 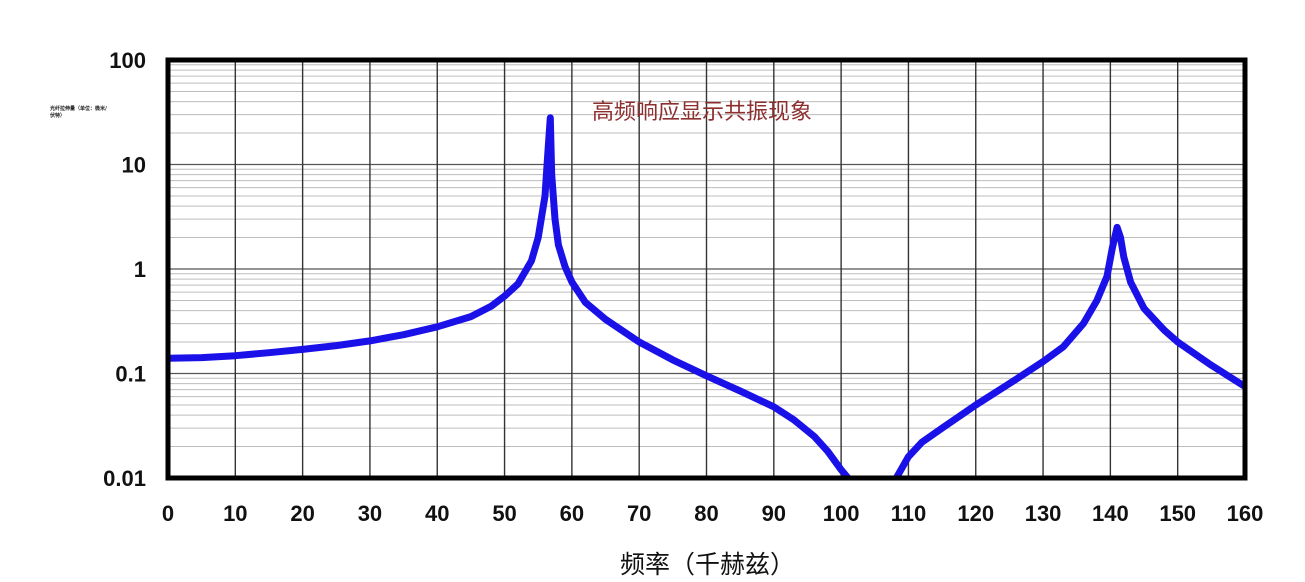 I want to click on y-tick-label: 1, so click(x=140, y=269).